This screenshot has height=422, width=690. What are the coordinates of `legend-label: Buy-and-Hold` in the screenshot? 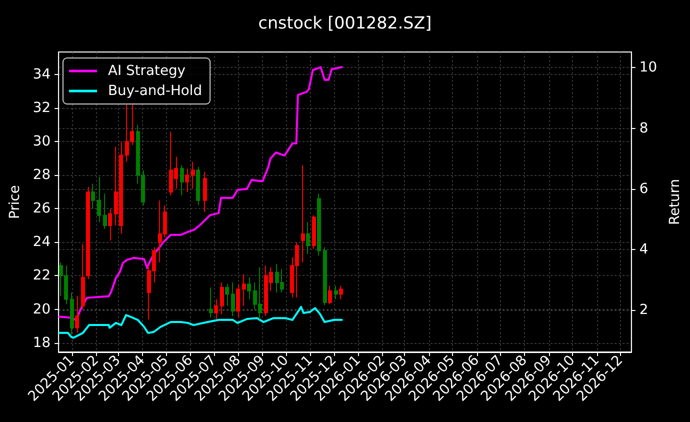 It's located at (155, 91).